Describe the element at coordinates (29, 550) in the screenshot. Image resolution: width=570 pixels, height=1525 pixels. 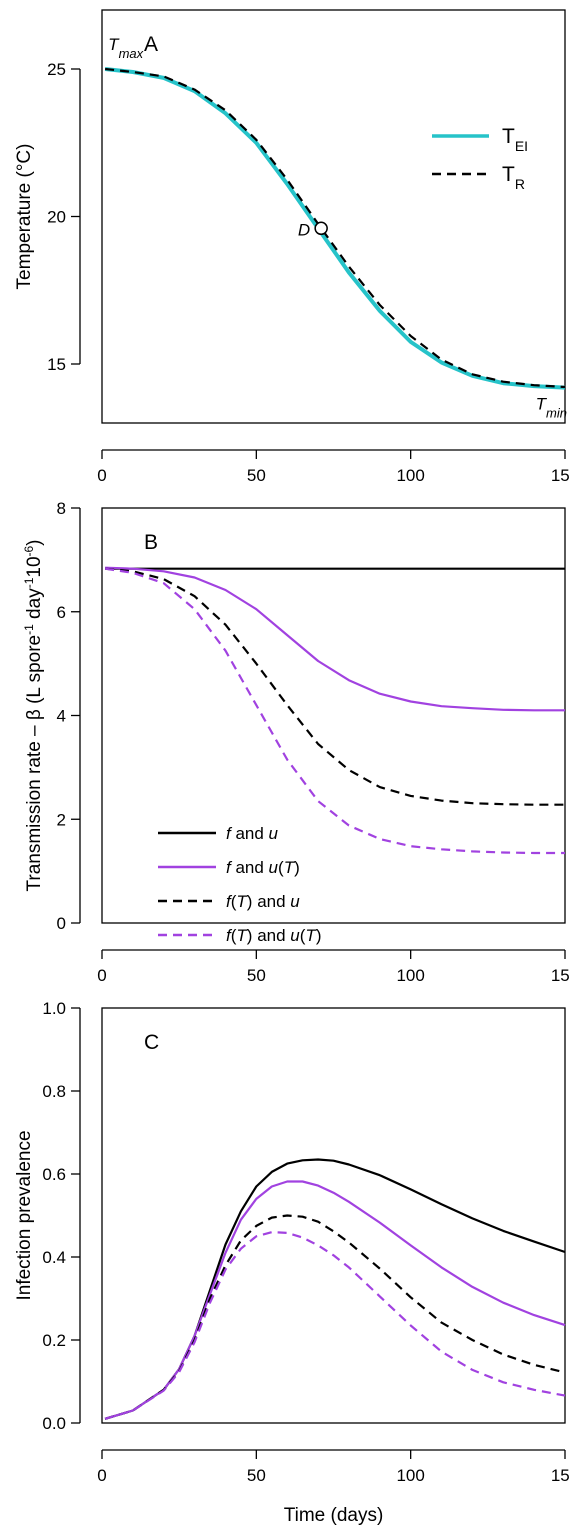
I see `y-axis-label-part: -6` at that location.